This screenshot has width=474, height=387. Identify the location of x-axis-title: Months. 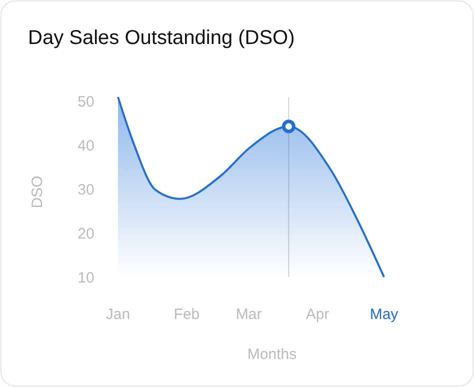
(272, 354).